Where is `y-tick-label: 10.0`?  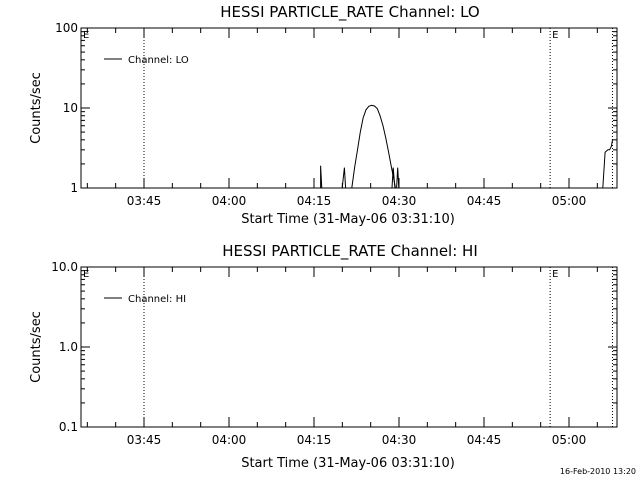
y-tick-label: 10.0 is located at coordinates (64, 267).